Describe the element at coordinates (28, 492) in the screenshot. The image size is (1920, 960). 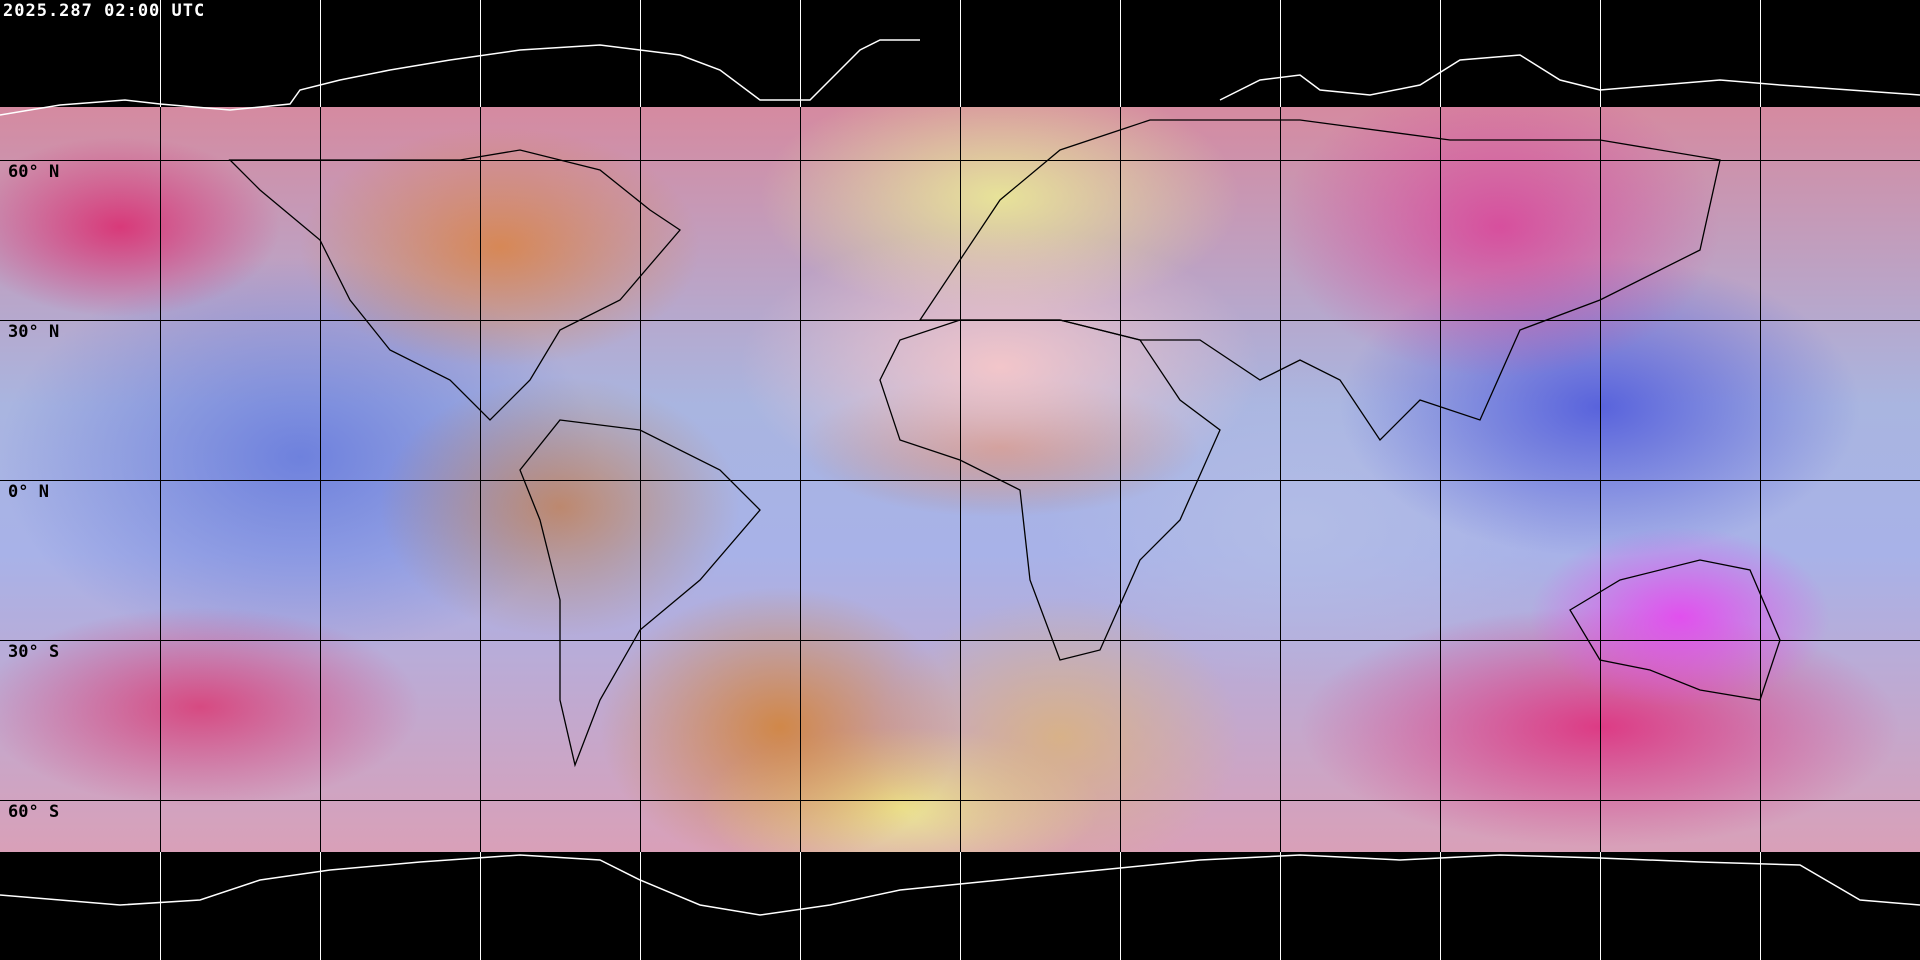
I see `lat-label-0n: 0° N` at that location.